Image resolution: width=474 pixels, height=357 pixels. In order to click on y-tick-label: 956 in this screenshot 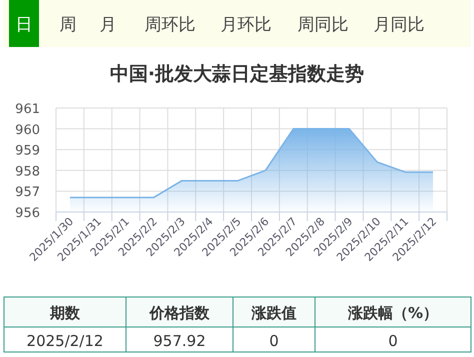, I will do `click(27, 213)`.